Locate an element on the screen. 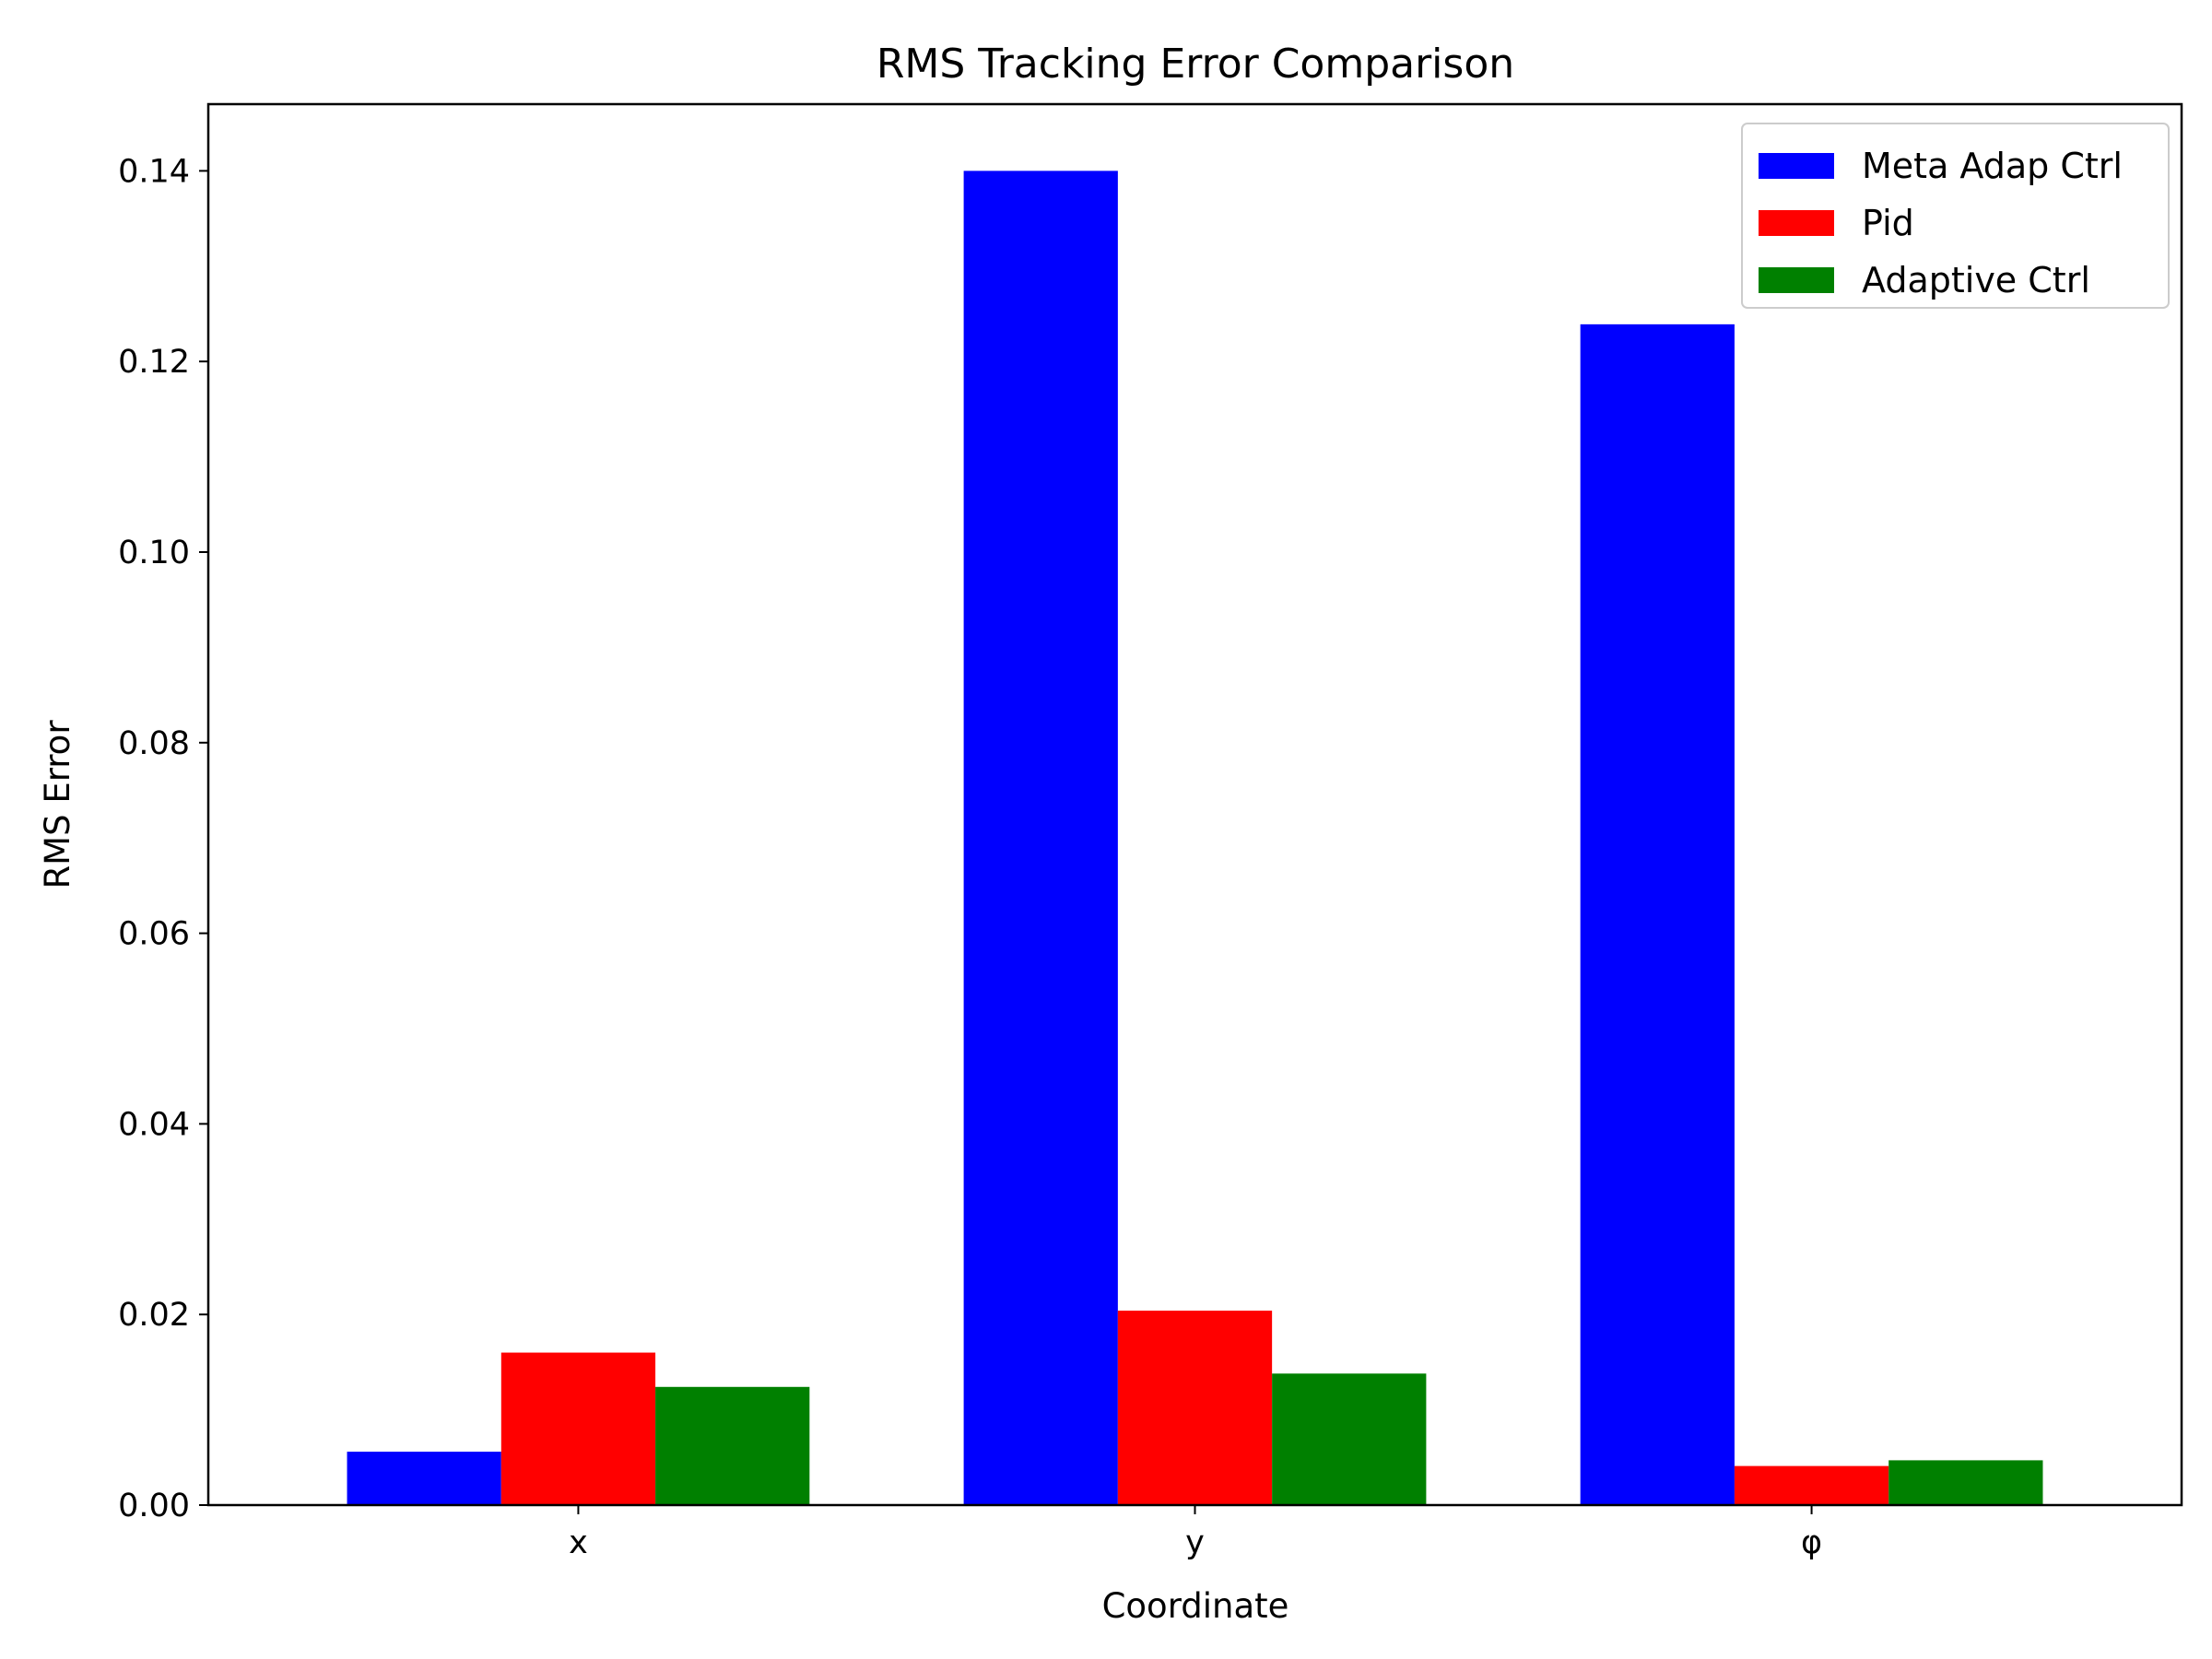  y-axis-label: RMS Error is located at coordinates (57, 804).